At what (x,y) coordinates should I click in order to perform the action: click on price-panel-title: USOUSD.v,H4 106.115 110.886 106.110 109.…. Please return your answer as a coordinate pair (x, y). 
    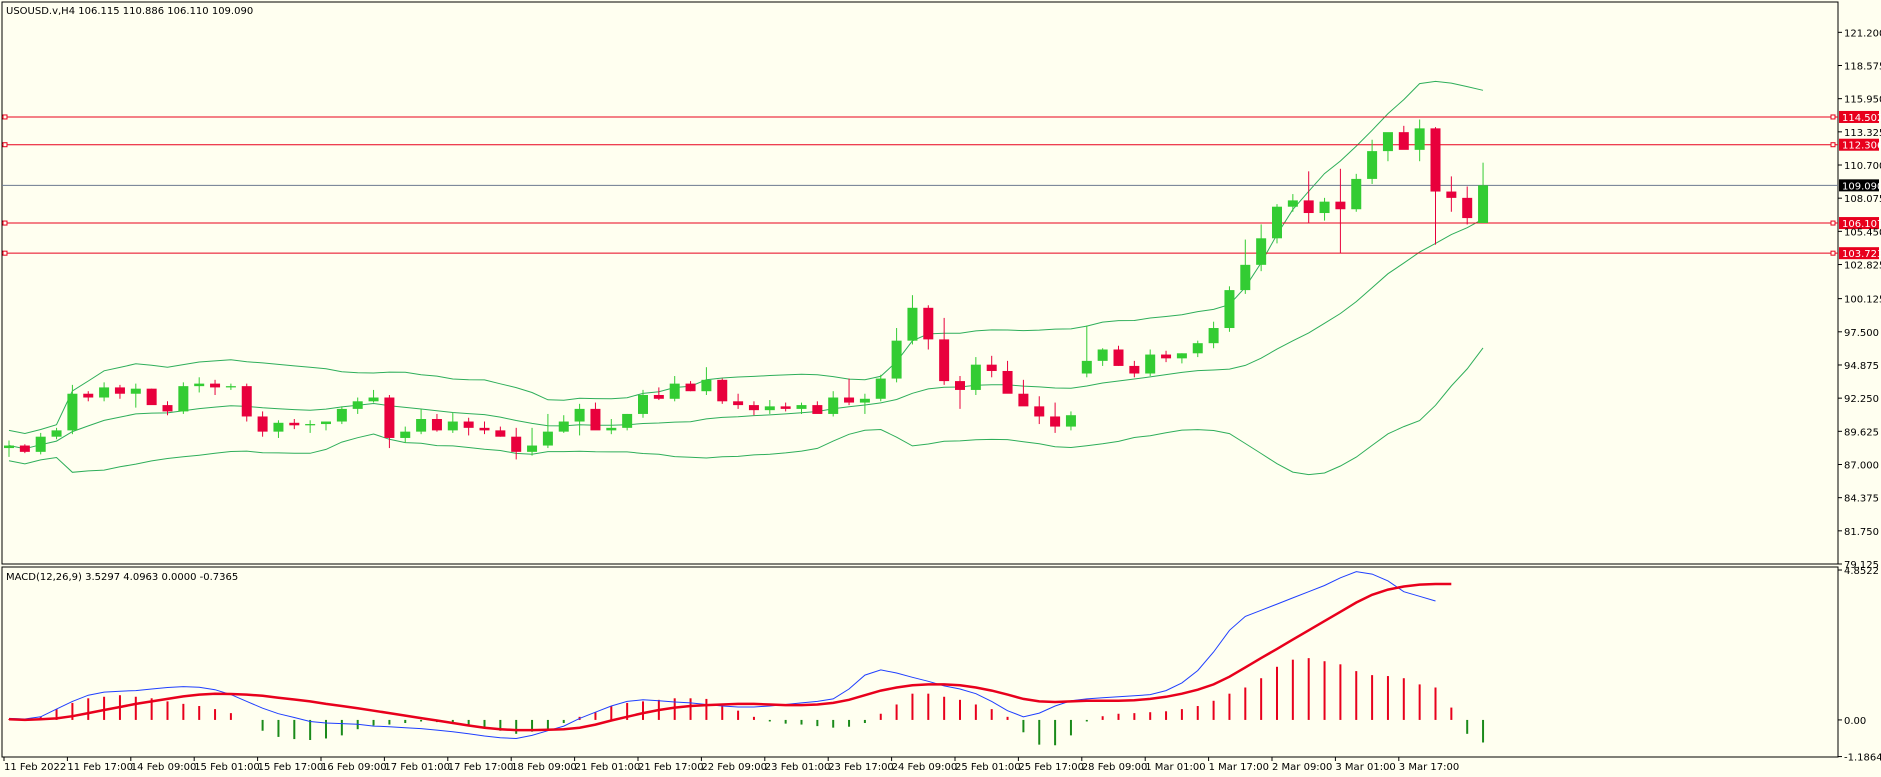
    Looking at the image, I should click on (129, 11).